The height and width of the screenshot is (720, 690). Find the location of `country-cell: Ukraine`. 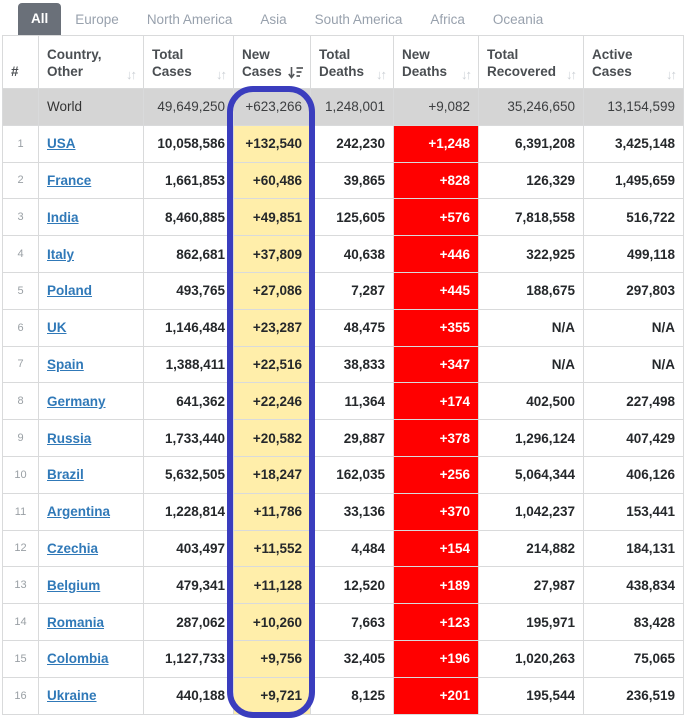

country-cell: Ukraine is located at coordinates (91, 695).